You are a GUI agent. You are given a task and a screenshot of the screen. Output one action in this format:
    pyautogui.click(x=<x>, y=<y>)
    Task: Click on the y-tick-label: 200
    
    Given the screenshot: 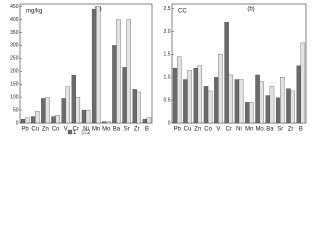 What is the action you would take?
    pyautogui.click(x=14, y=72)
    